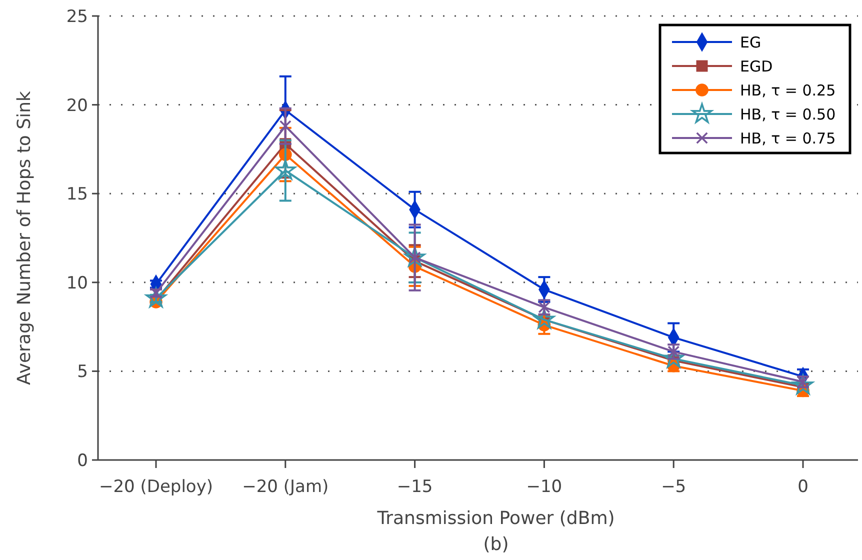  I want to click on x-tick-label: −10, so click(544, 487).